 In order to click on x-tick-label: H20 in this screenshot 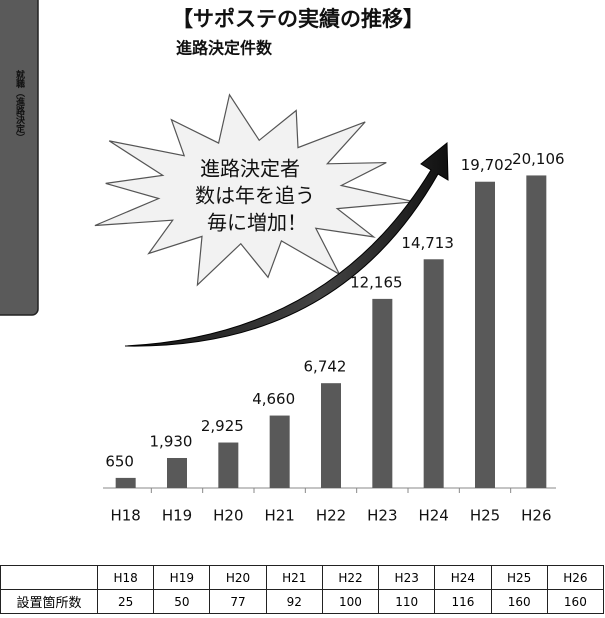, I will do `click(228, 516)`.